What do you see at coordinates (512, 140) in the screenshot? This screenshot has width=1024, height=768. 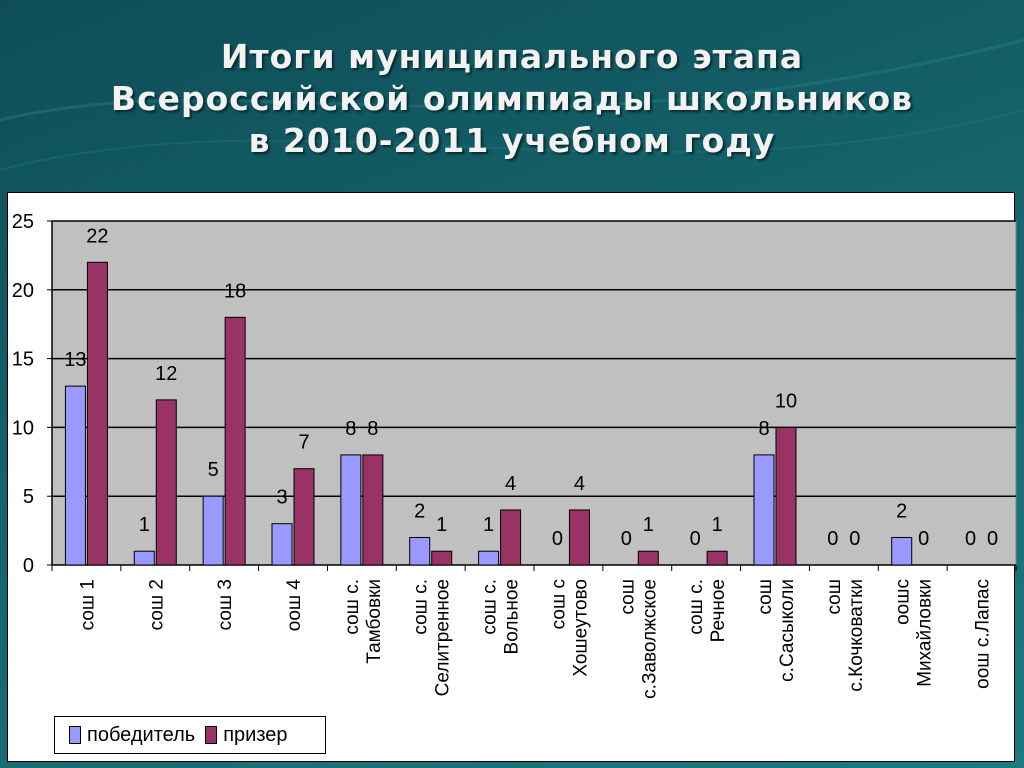 I see `title-line-3: в 2010-2011 учебном году` at bounding box center [512, 140].